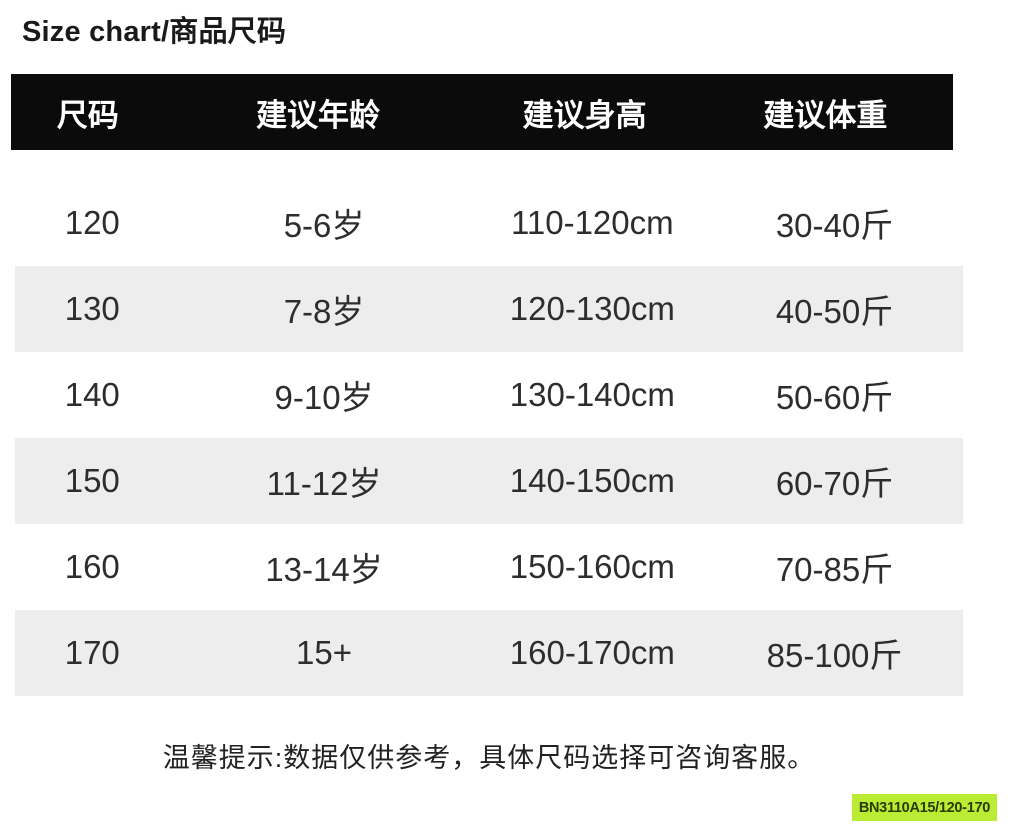  I want to click on table-cell: 70-85斤, so click(834, 569).